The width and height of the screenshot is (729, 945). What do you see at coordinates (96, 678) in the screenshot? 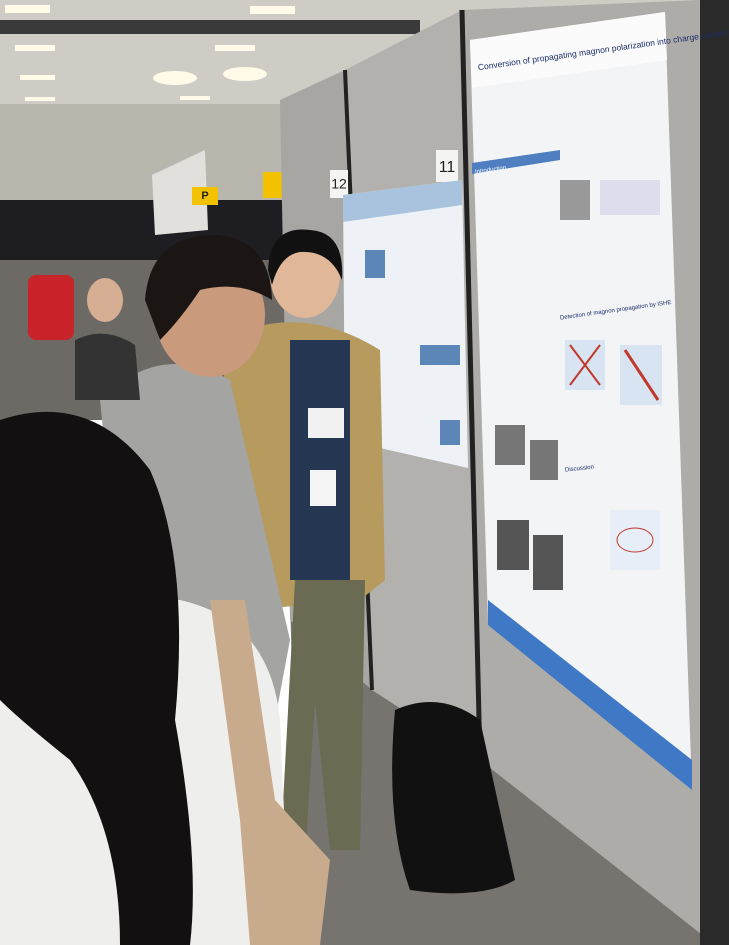
I see `long-hair` at bounding box center [96, 678].